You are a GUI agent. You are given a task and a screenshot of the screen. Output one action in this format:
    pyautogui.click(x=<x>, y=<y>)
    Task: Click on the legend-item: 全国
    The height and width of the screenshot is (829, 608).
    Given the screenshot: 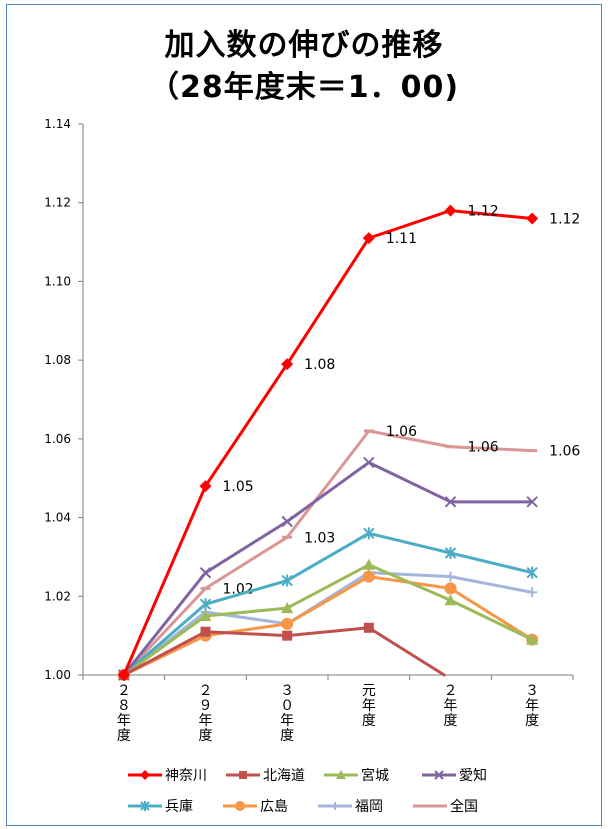 What is the action you would take?
    pyautogui.click(x=445, y=806)
    